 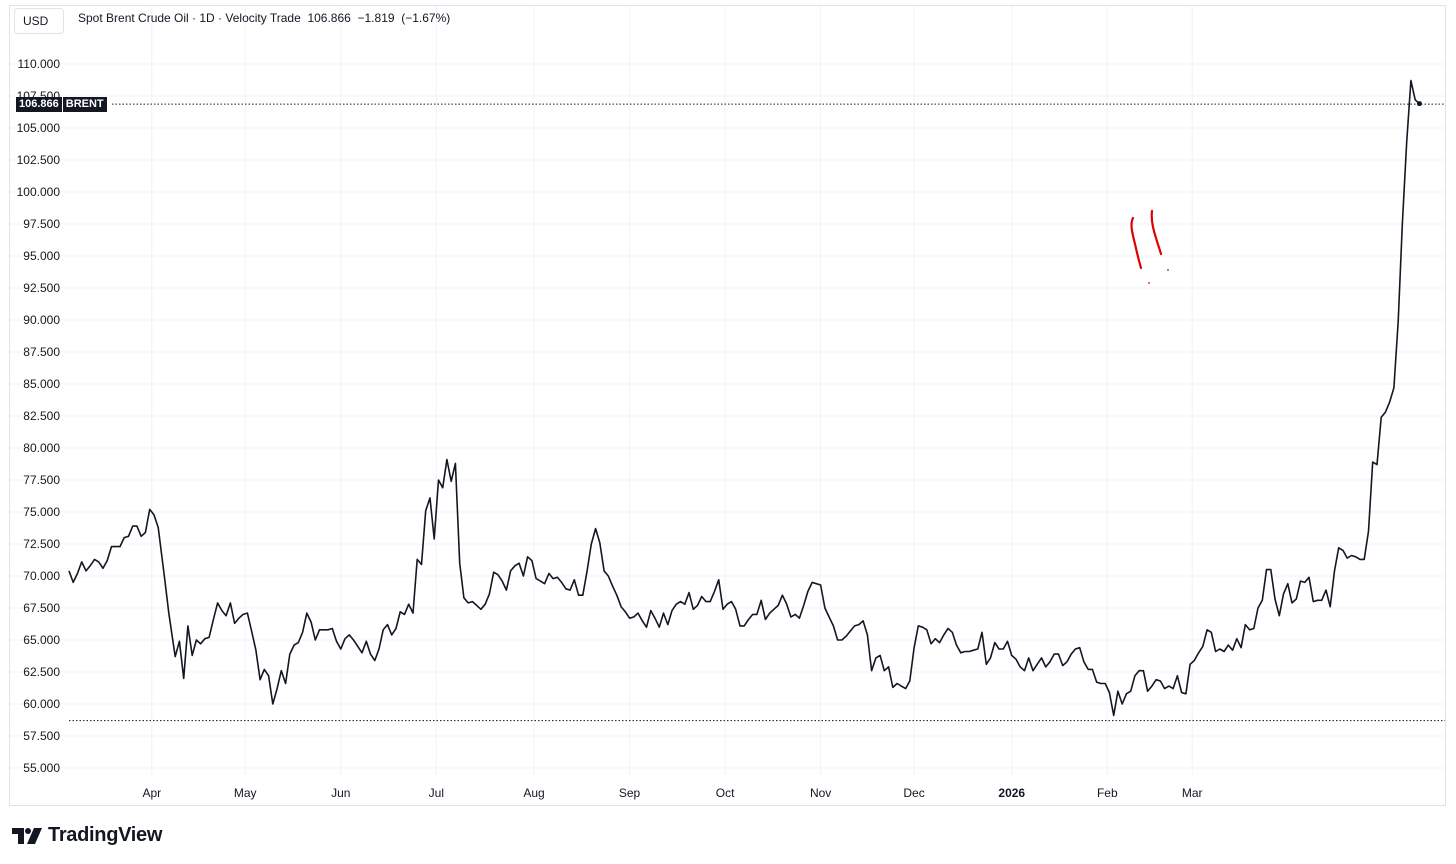 I want to click on x-axis: Apr May Jun Jul Aug Sep Oct Nov Dec 2026 Feb Mar, so click(x=672, y=793).